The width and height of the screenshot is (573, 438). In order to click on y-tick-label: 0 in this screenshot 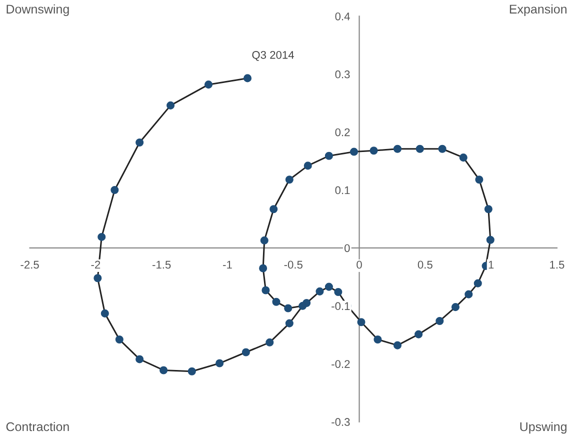, I will do `click(347, 248)`.